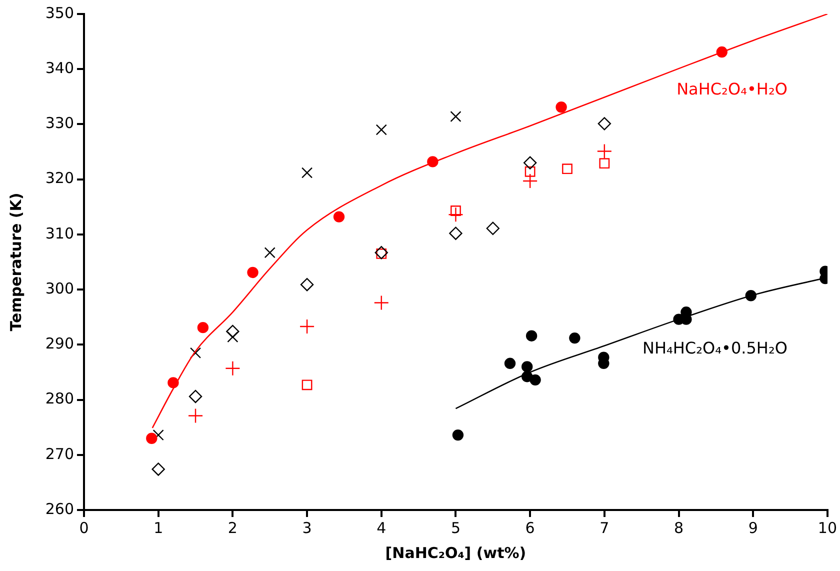 The image size is (840, 571). Describe the element at coordinates (59, 123) in the screenshot. I see `y-tick-label: 330` at that location.